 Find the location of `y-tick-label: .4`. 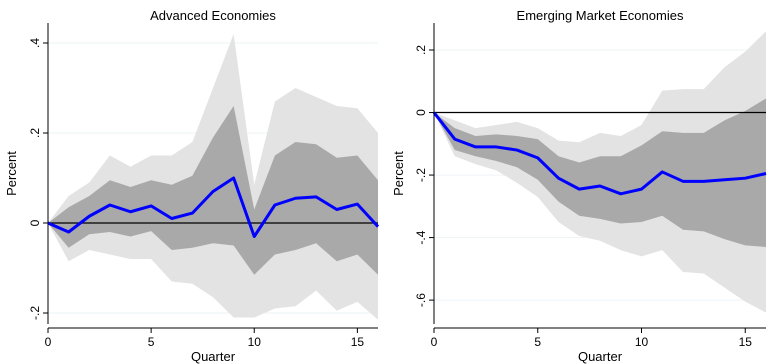

y-tick-label: .4 is located at coordinates (35, 43).